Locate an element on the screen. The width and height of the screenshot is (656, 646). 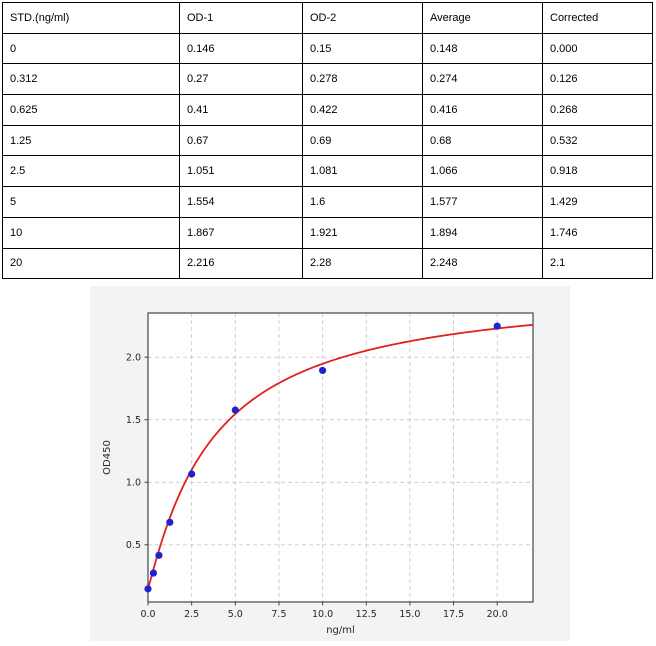
x-tick-label: 7.5 is located at coordinates (278, 614).